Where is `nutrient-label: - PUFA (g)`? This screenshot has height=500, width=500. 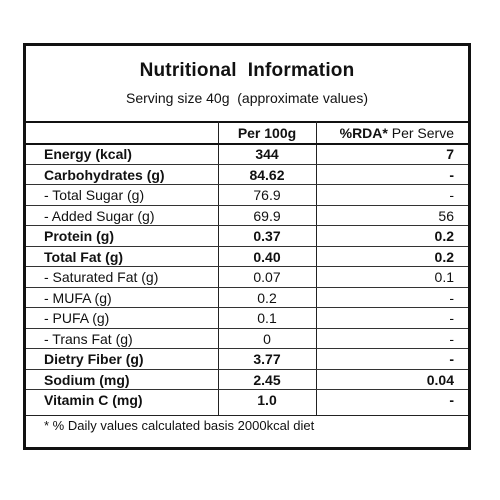
nutrient-label: - PUFA (g) is located at coordinates (77, 318).